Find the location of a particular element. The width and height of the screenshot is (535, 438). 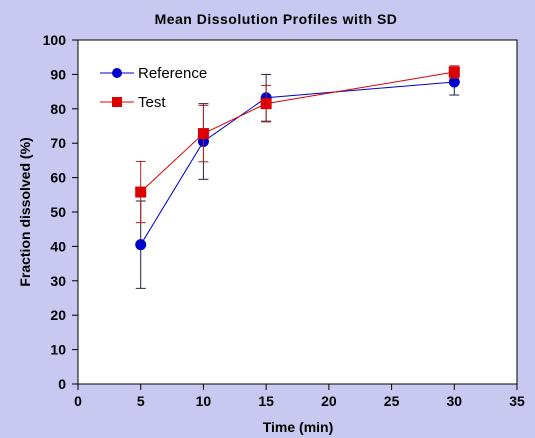

x-tick-label-7: 35 is located at coordinates (517, 401).